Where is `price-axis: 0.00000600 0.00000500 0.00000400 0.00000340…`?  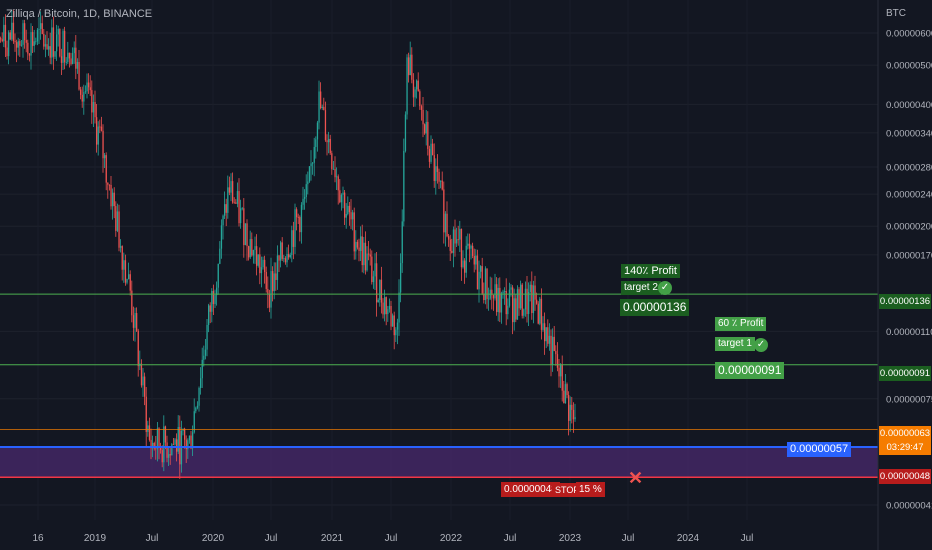 price-axis: 0.00000600 0.00000500 0.00000400 0.00000340… is located at coordinates (909, 270).